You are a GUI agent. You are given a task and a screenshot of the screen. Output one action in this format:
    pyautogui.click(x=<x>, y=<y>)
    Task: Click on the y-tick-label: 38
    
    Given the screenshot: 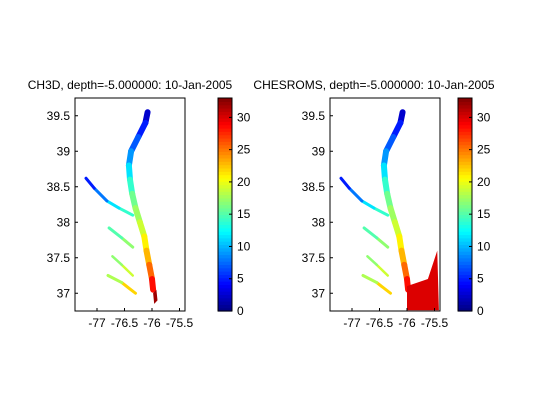 What is the action you would take?
    pyautogui.click(x=64, y=222)
    